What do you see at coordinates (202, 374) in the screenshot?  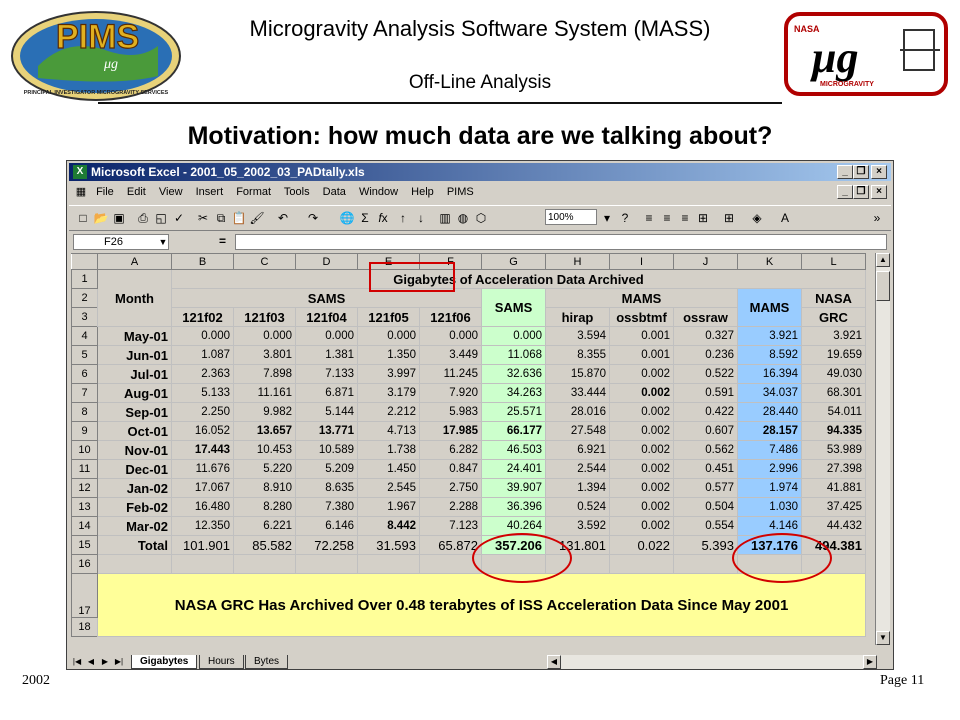 I see `value-cell: 2.363` at bounding box center [202, 374].